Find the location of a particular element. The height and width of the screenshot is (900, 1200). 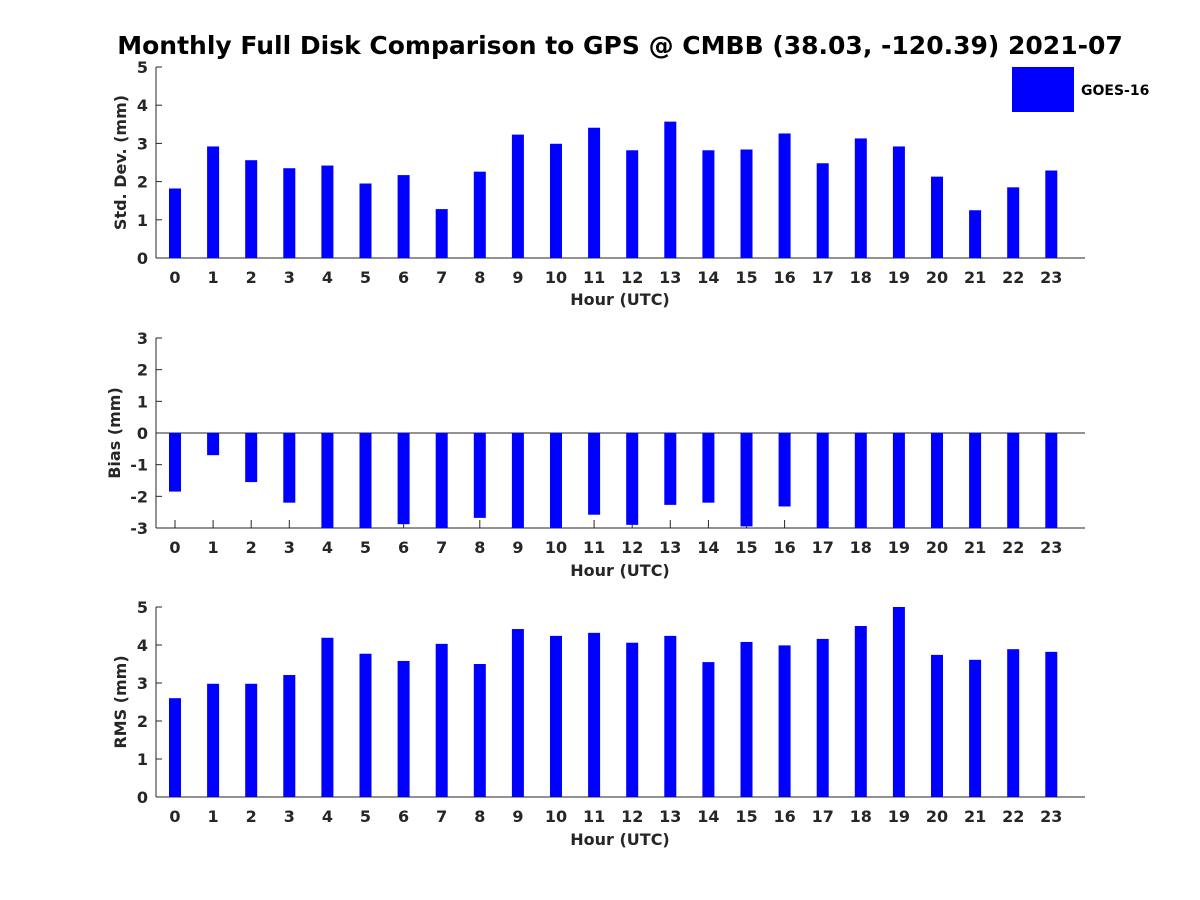

std-dev-x-tick-label: 17 is located at coordinates (823, 277).